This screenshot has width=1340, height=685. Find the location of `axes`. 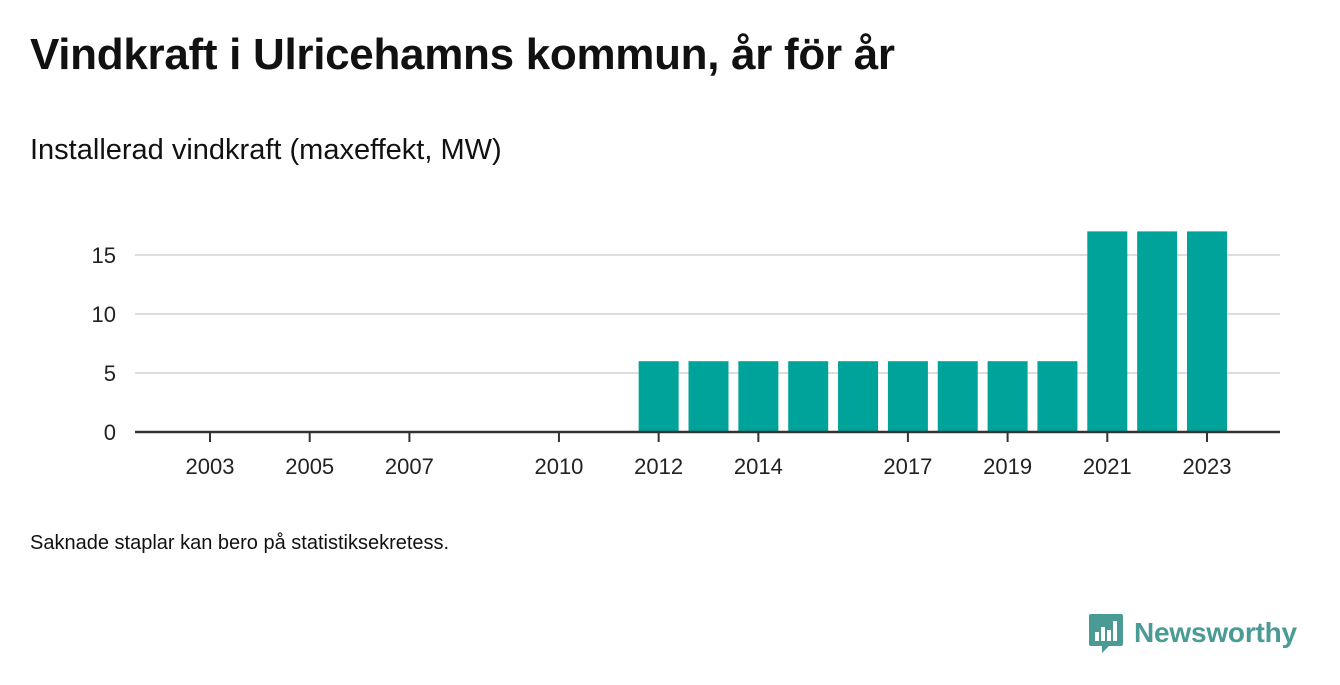

axes is located at coordinates (707, 436).